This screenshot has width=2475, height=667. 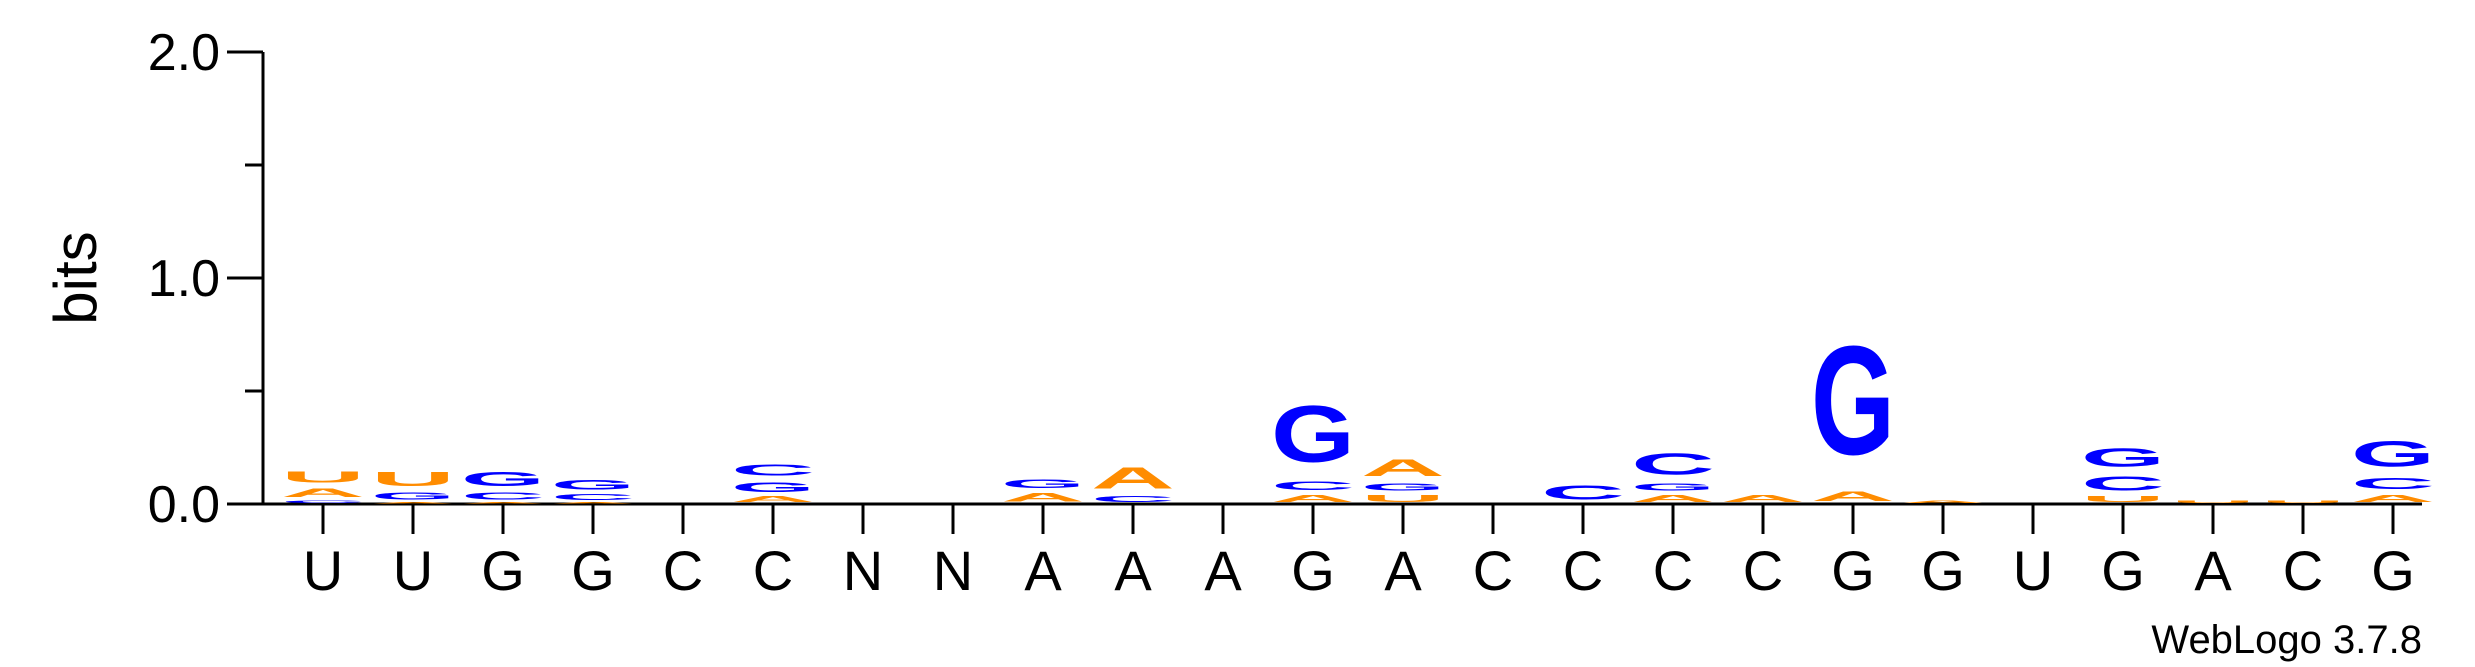 I want to click on weblogo-credit: WebLogo 3.7.8, so click(x=2286, y=640).